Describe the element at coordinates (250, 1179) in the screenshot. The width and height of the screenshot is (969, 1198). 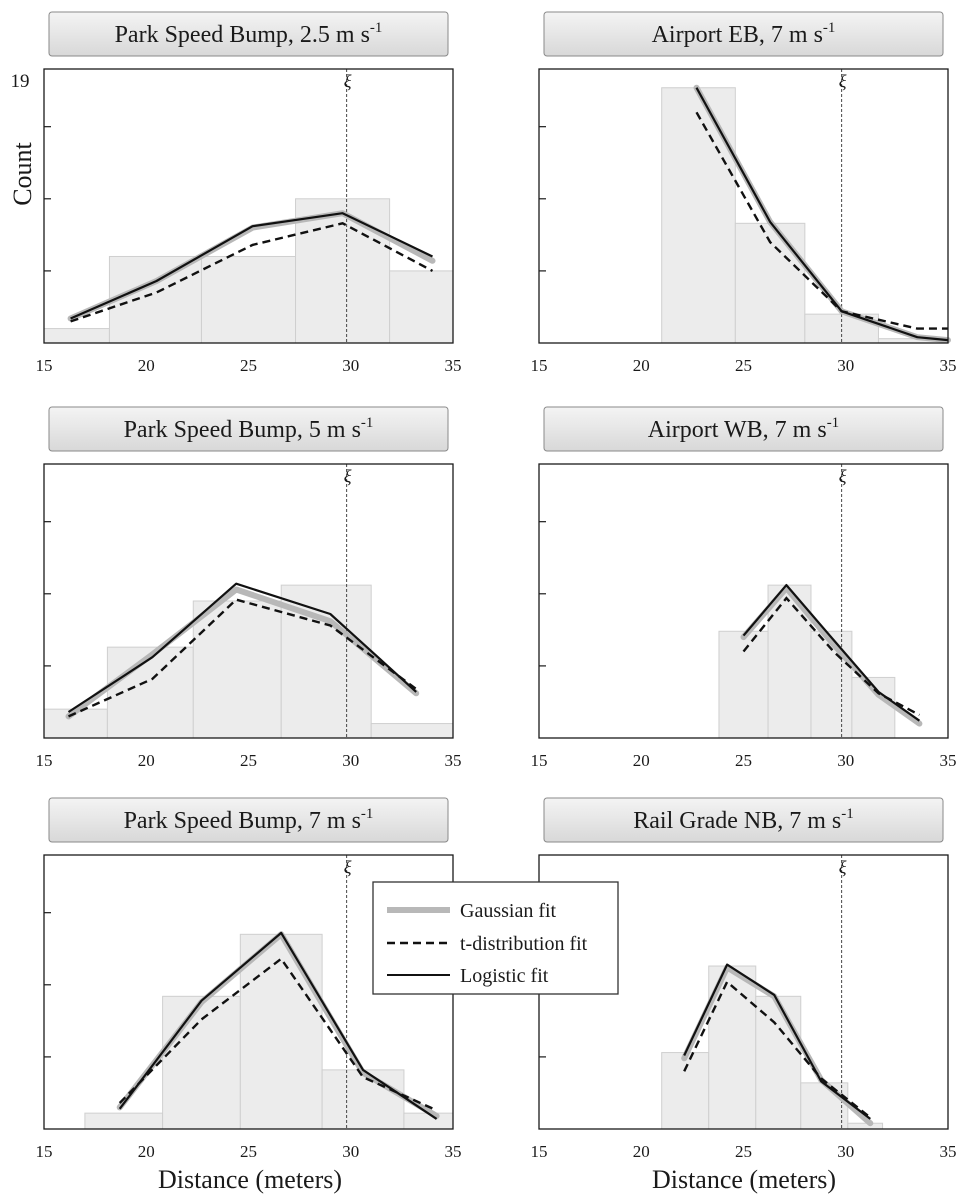
I see `x-axis-label-left: Distance (meters)` at that location.